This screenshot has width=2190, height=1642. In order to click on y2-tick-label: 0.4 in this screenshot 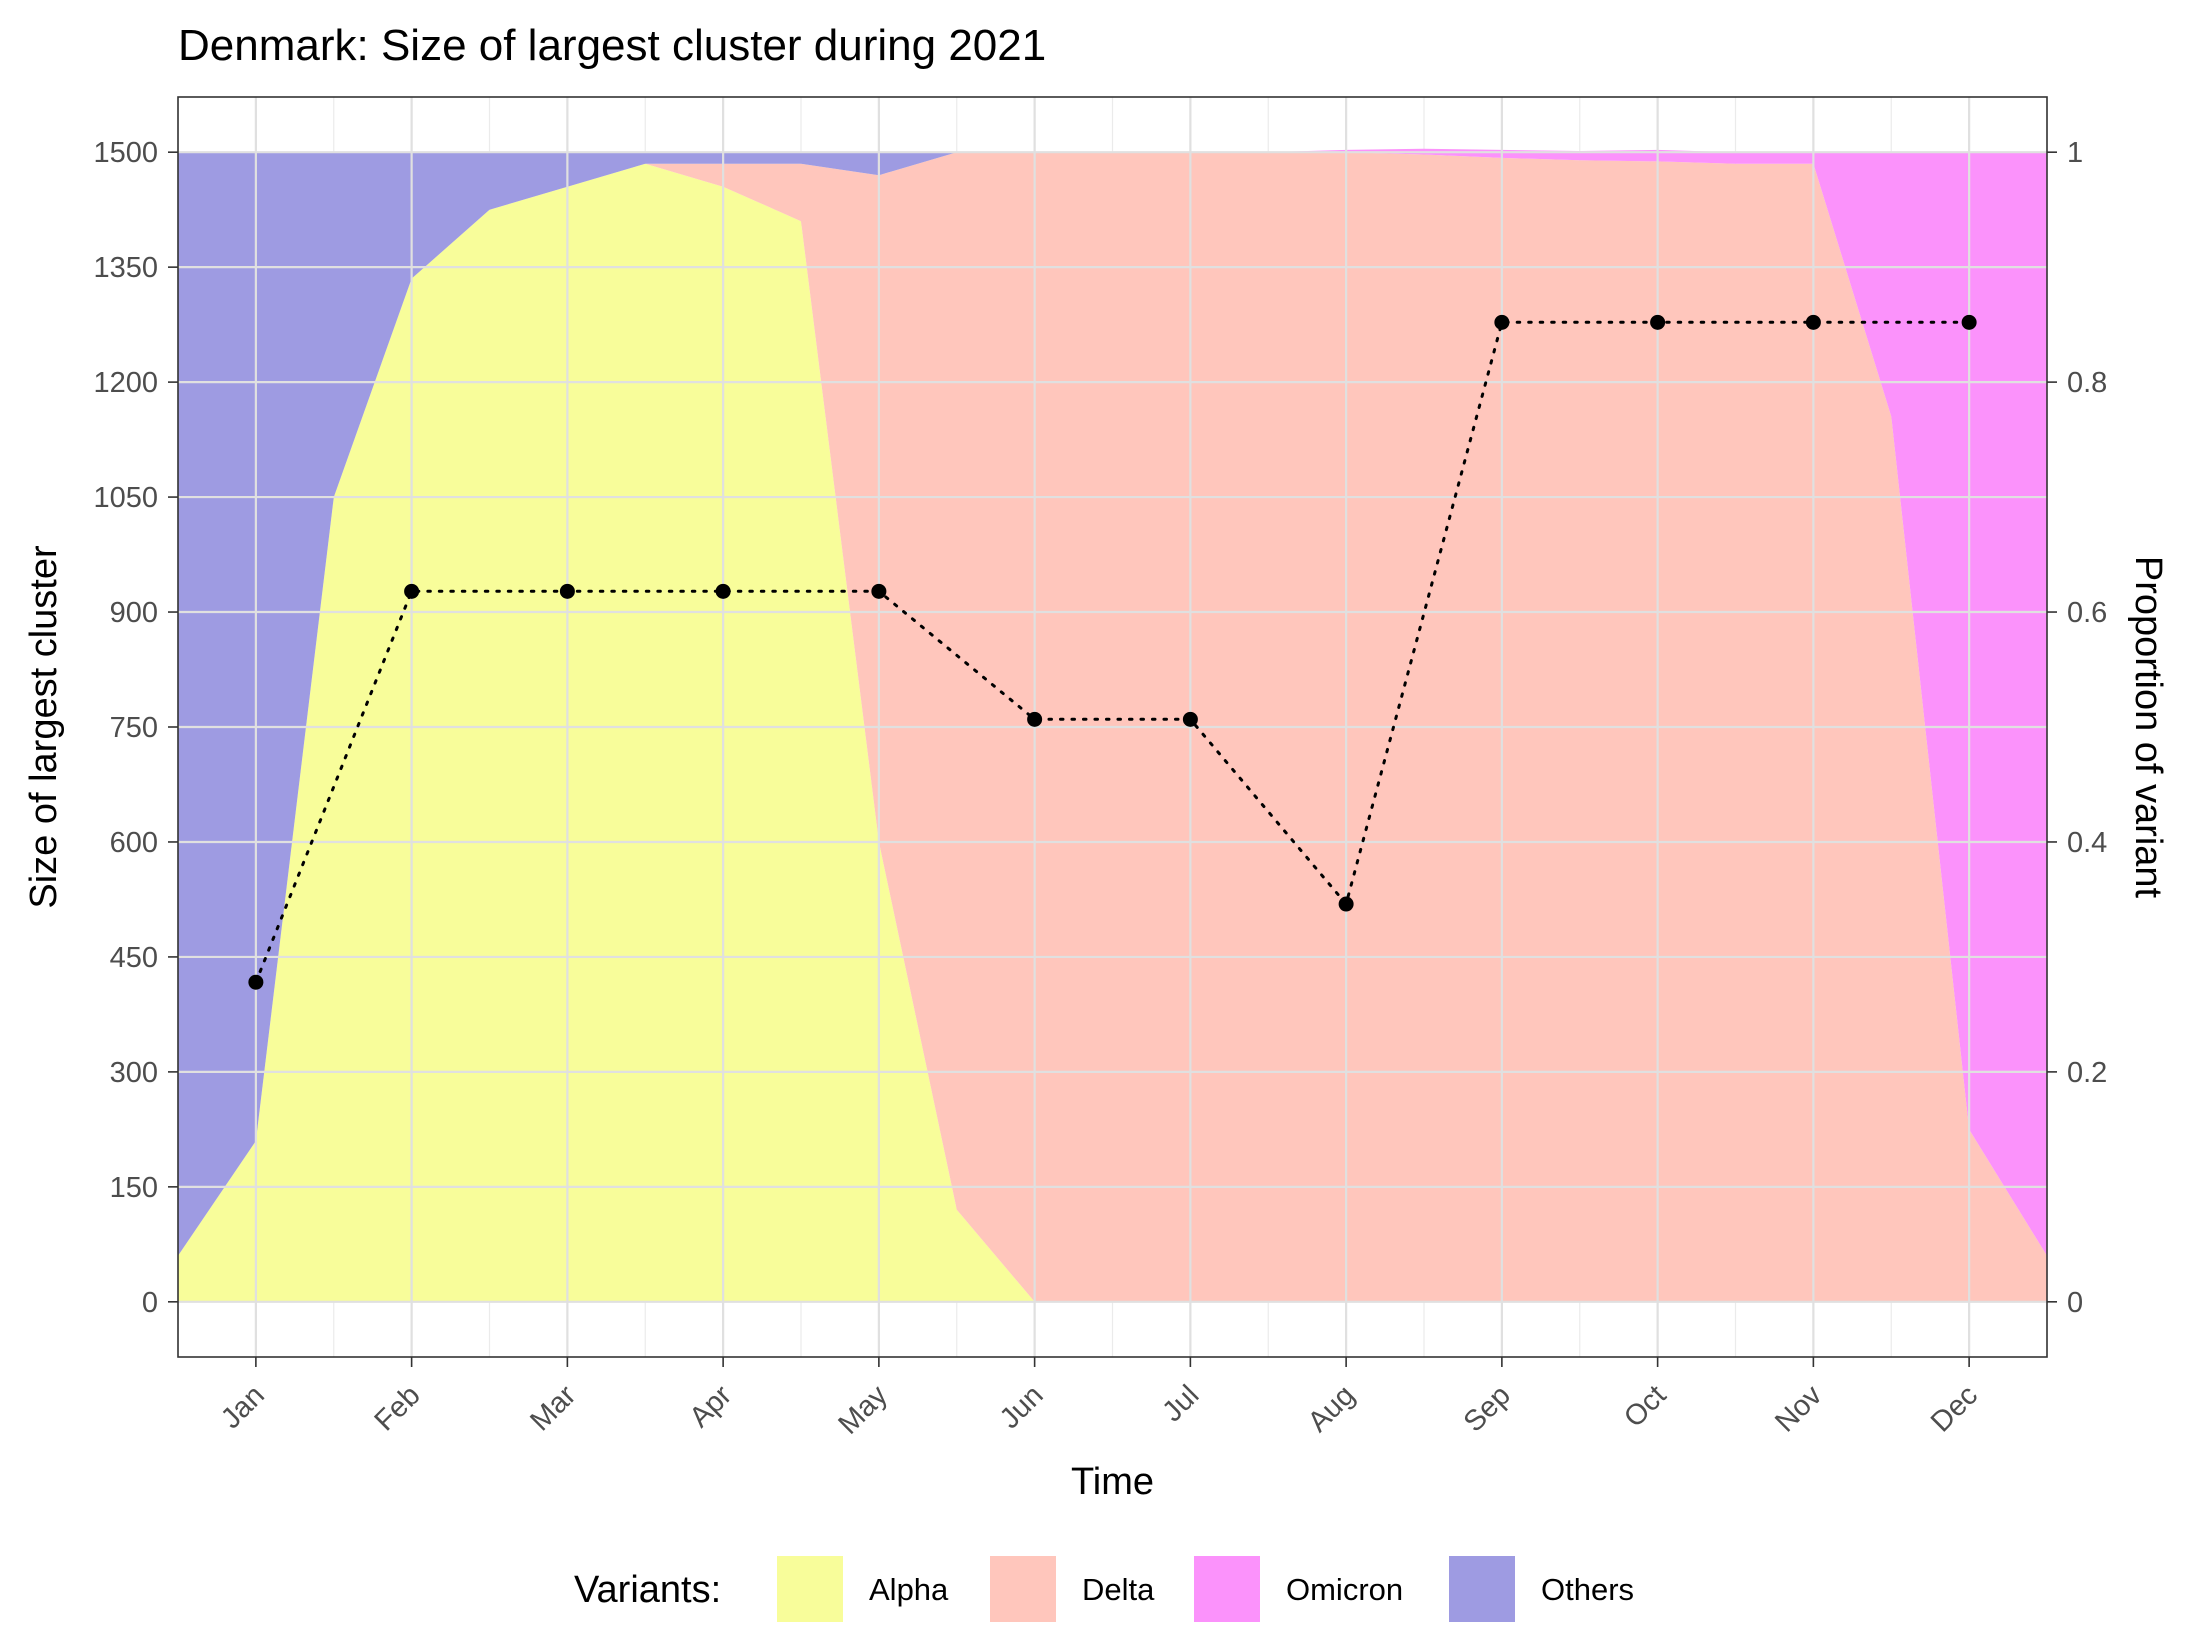, I will do `click(2087, 843)`.